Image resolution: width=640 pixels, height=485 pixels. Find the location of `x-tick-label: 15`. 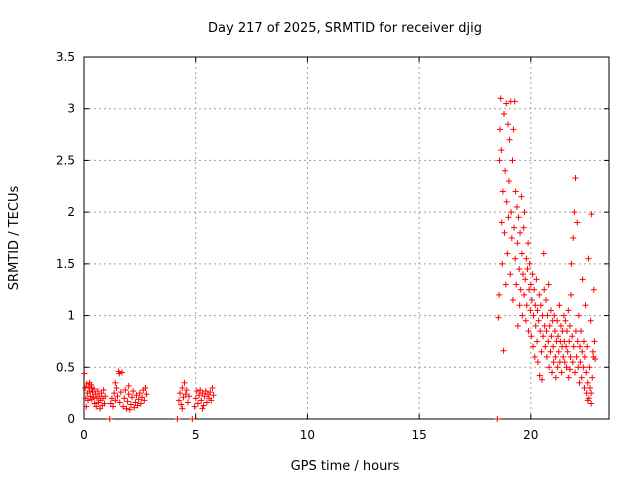

x-tick-label: 15 is located at coordinates (418, 435).